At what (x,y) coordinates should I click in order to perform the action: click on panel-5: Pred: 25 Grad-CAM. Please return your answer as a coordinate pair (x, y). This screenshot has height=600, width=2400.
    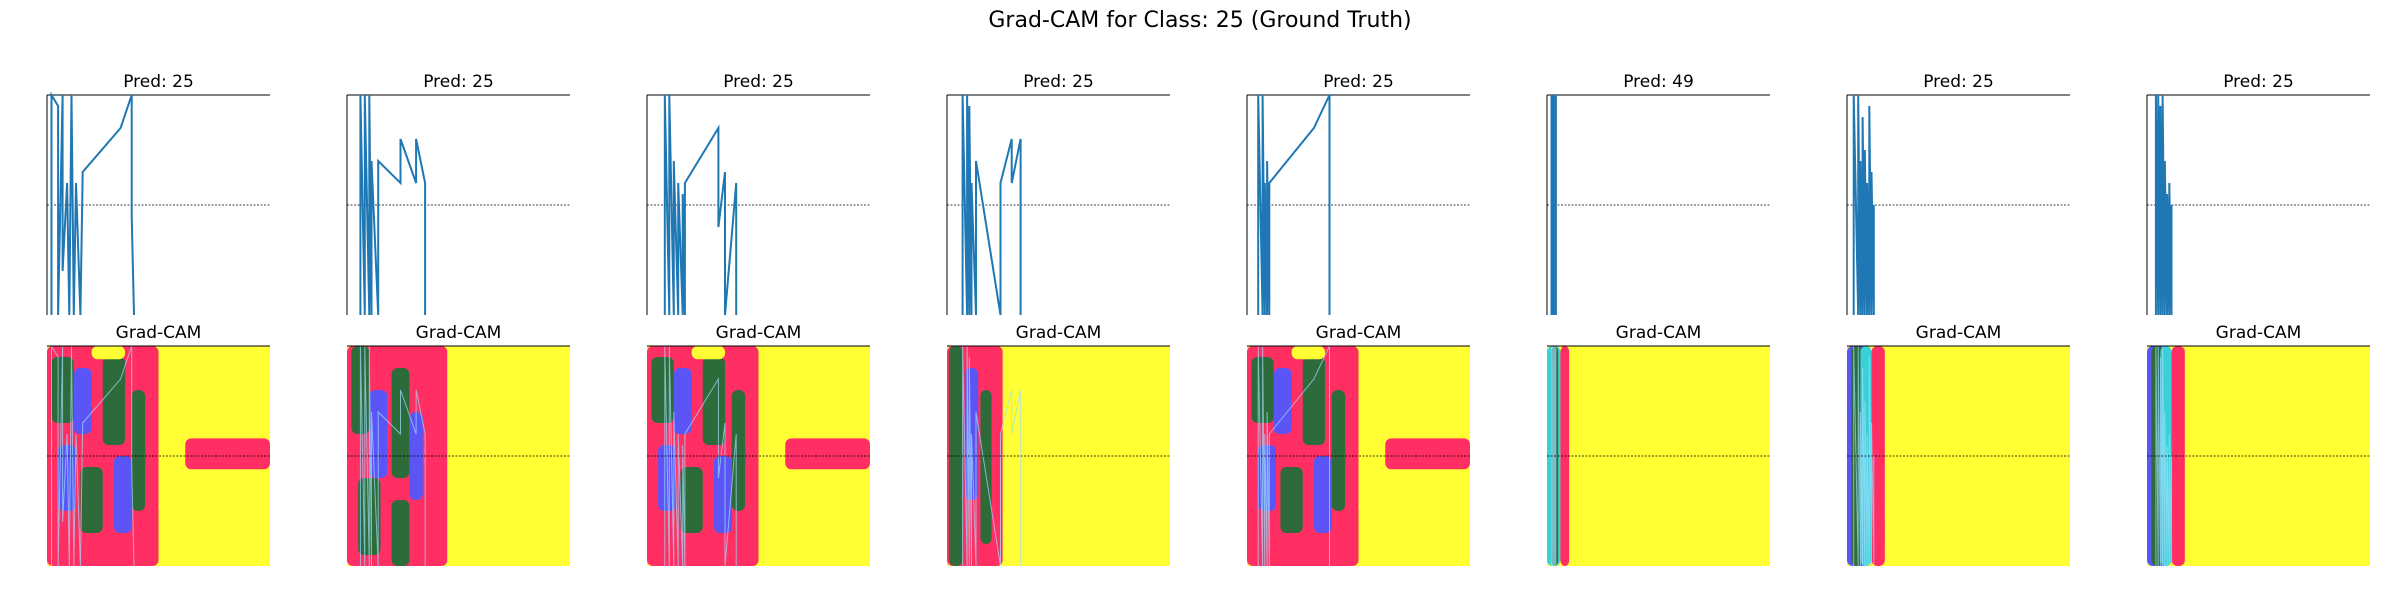
    Looking at the image, I should click on (1358, 319).